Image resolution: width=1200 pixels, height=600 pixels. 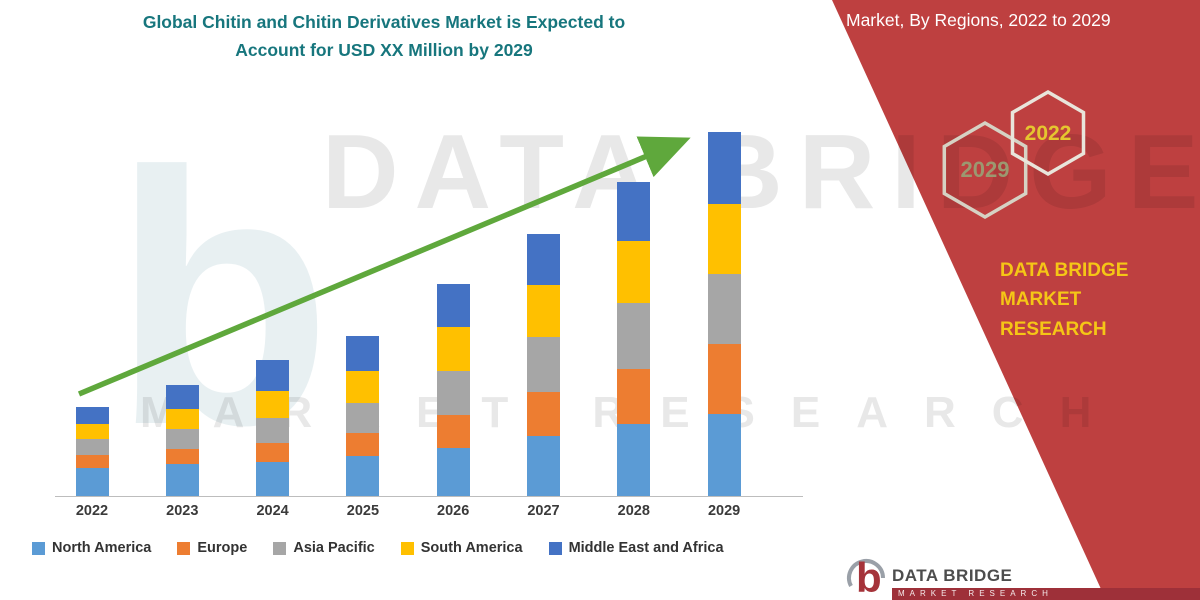 I want to click on bar-2024, so click(x=273, y=428).